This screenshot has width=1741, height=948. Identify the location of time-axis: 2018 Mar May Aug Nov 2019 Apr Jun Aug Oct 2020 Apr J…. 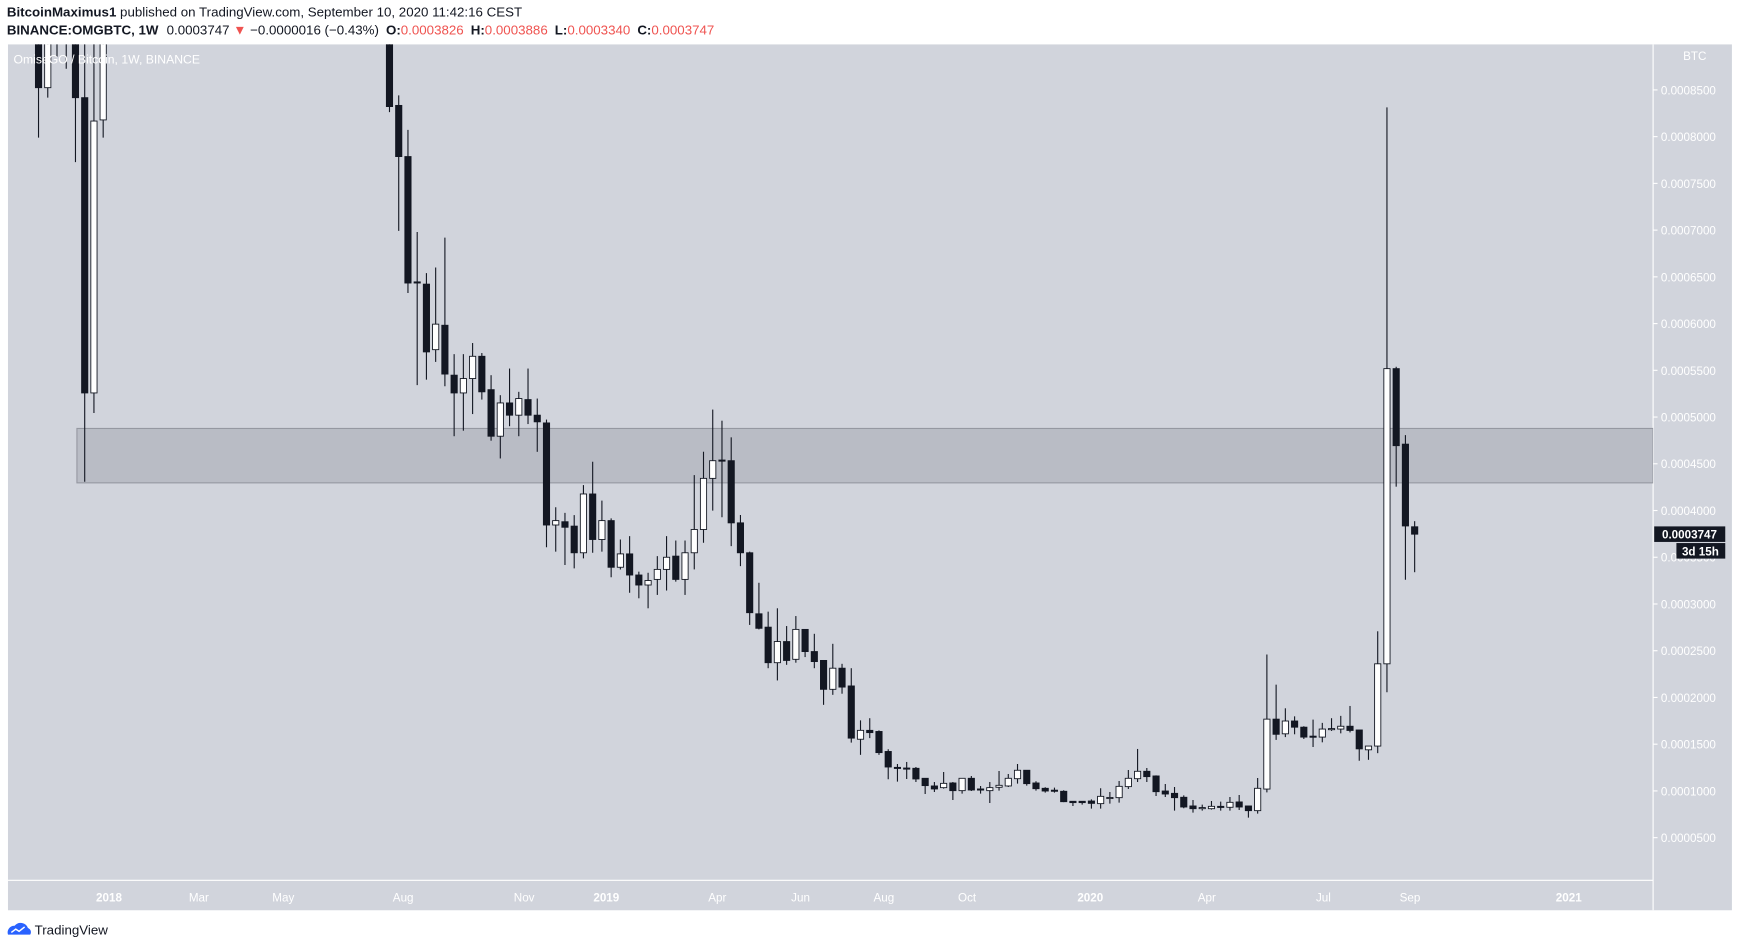
(839, 897).